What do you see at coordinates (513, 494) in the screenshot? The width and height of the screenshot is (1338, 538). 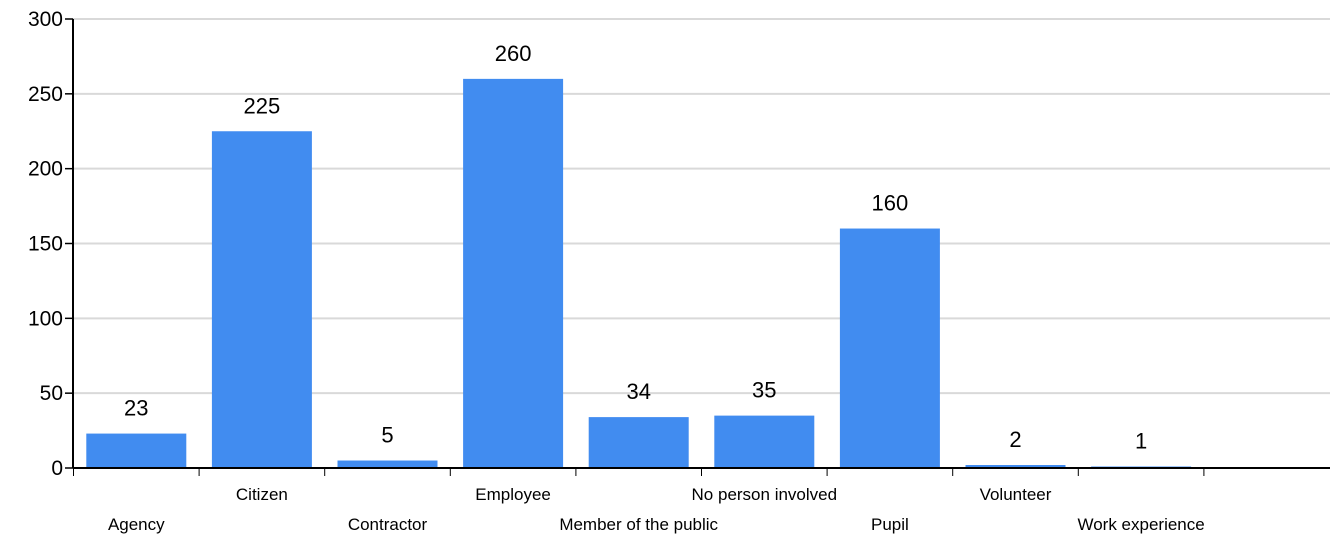 I see `x-tick-label: Employee` at bounding box center [513, 494].